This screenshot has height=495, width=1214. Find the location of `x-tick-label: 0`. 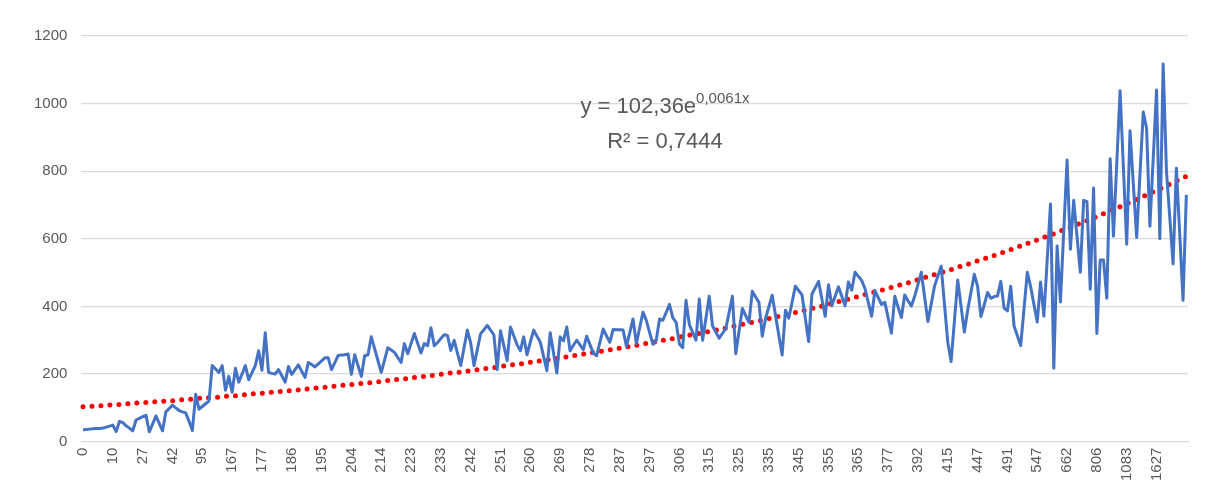

x-tick-label: 0 is located at coordinates (82, 451).